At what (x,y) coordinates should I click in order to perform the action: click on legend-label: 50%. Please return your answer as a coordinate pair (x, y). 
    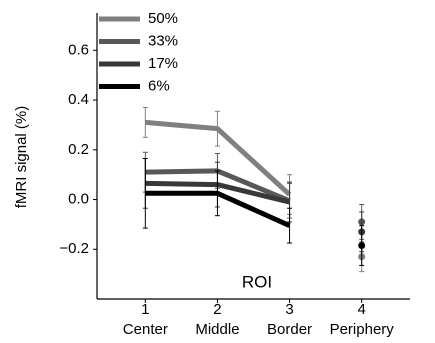
    Looking at the image, I should click on (163, 18).